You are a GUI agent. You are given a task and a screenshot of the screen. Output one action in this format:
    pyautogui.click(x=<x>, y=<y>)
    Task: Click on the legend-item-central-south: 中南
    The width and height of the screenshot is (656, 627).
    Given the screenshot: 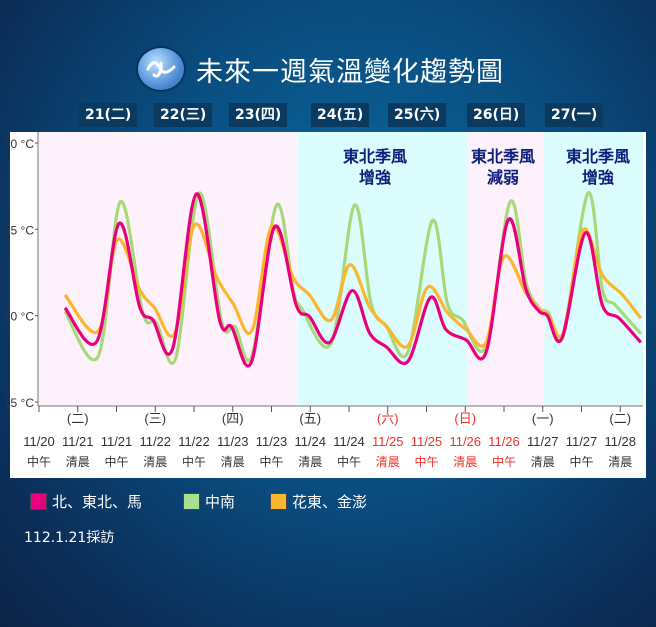 What is the action you would take?
    pyautogui.click(x=209, y=501)
    